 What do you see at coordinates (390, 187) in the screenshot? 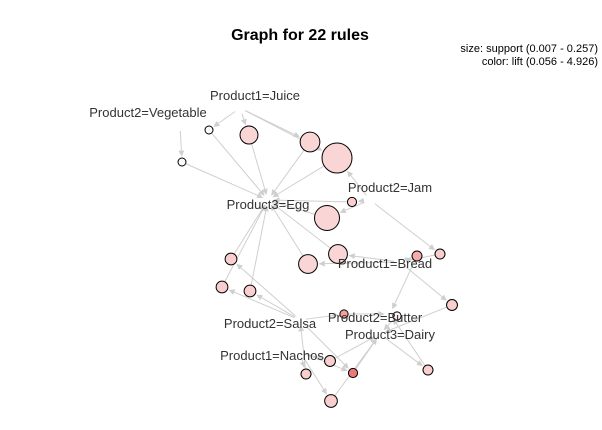
I see `item-label-jam: Product2=Jam` at bounding box center [390, 187].